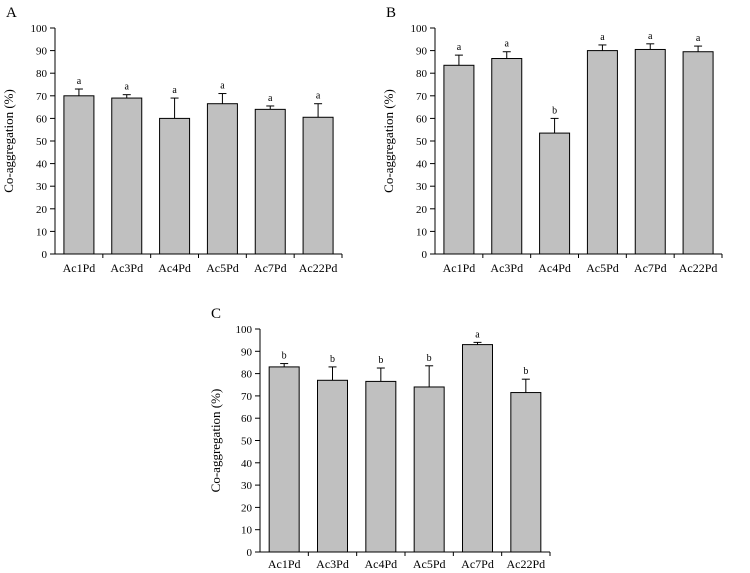 The height and width of the screenshot is (573, 750). I want to click on panel-letter: B, so click(391, 13).